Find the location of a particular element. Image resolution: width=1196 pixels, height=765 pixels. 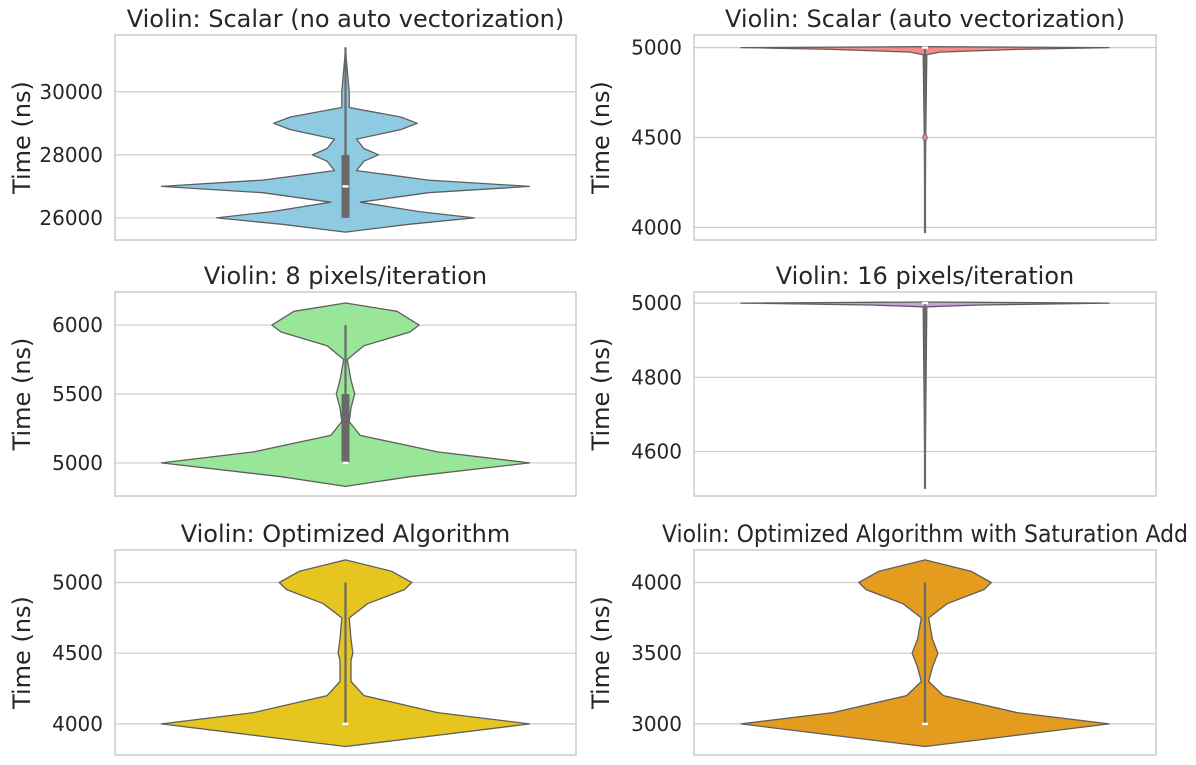

y-tick-label: 3500 is located at coordinates (656, 653).